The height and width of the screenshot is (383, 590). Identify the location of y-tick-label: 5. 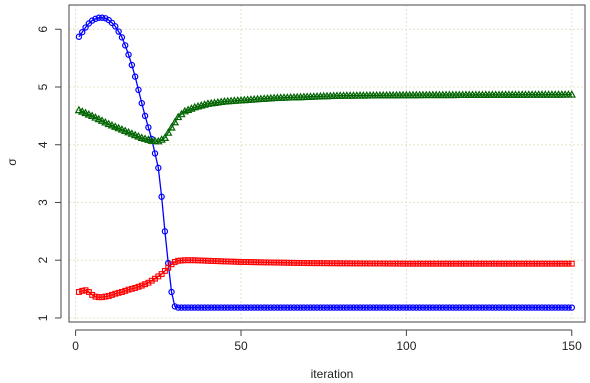
(43, 86).